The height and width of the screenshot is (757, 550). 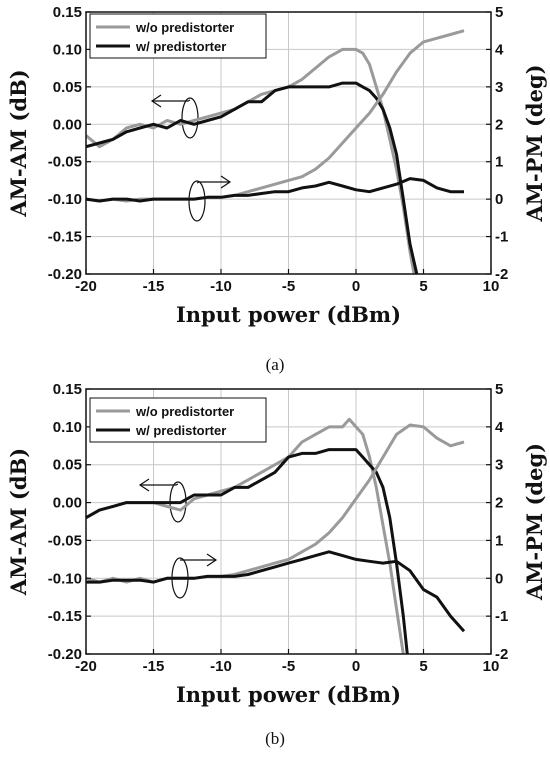 I want to click on panel-b-xlabel: Input power (dBm), so click(x=288, y=694).